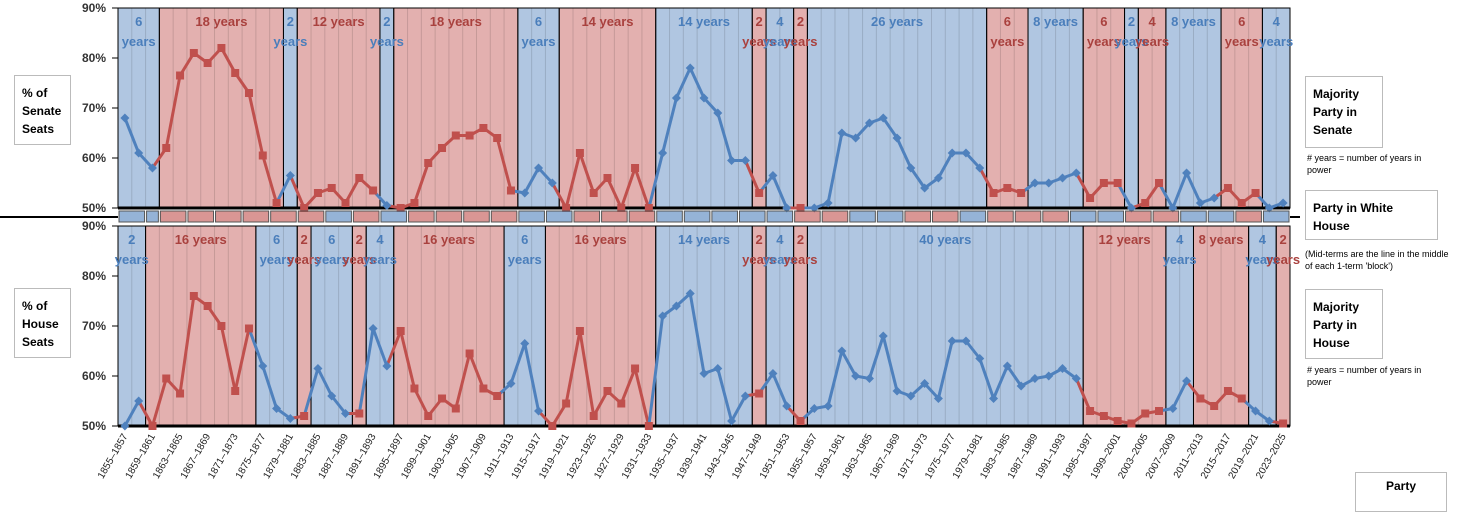 This screenshot has height=512, width=1469. What do you see at coordinates (1364, 164) in the screenshot?
I see `senate-note: # years = number of years in power` at bounding box center [1364, 164].